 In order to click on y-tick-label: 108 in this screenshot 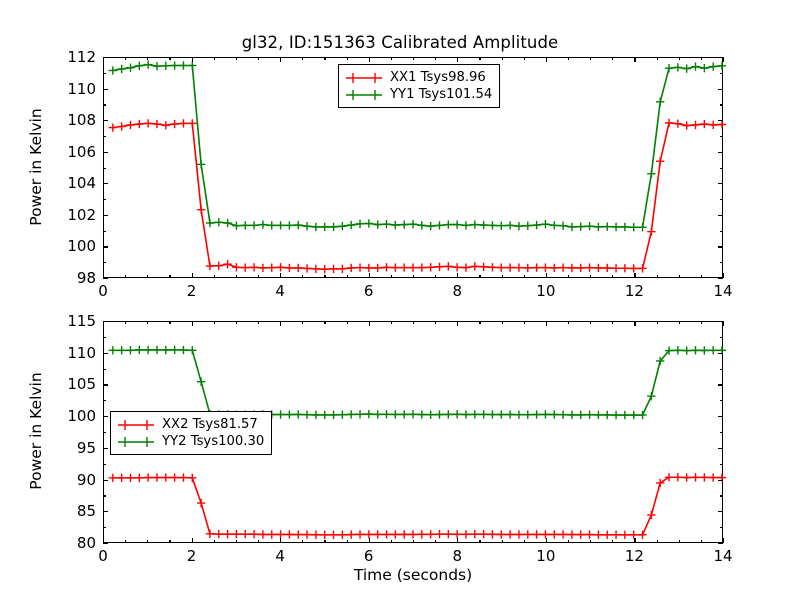, I will do `click(81, 120)`.